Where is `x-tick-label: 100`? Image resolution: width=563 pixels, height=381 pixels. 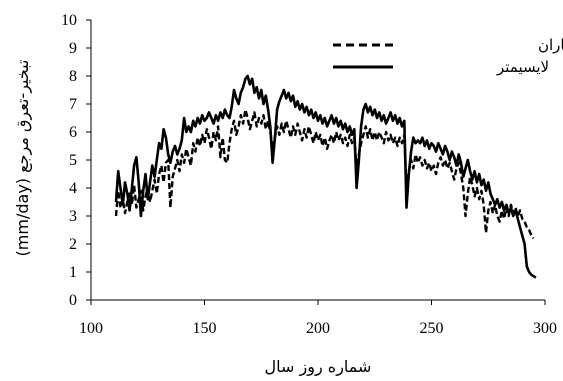
x-tick-label: 100 is located at coordinates (91, 328).